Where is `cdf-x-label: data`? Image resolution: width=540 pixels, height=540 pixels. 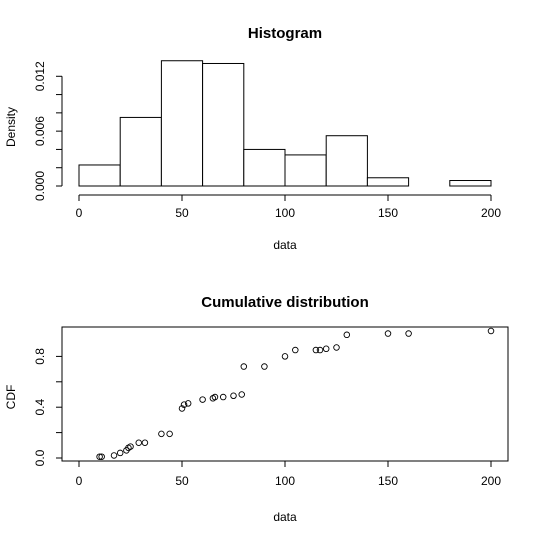
cdf-x-label: data is located at coordinates (285, 517).